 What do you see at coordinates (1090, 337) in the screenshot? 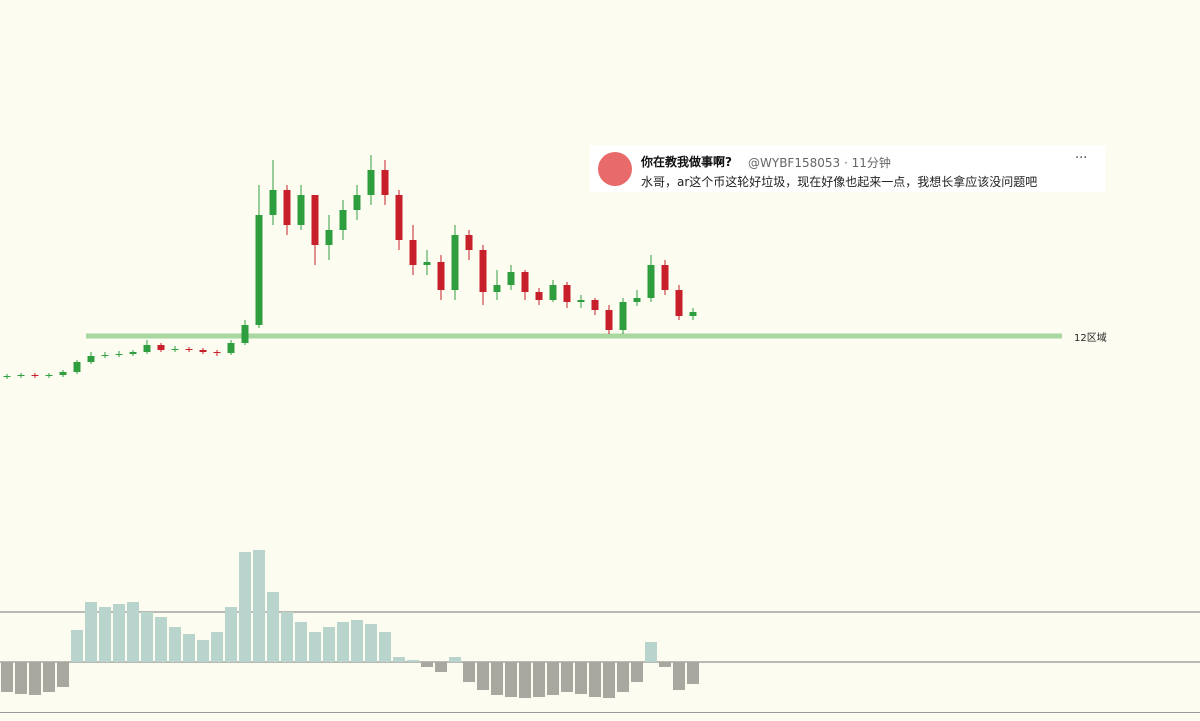
I see `level-label: 12区域` at bounding box center [1090, 337].